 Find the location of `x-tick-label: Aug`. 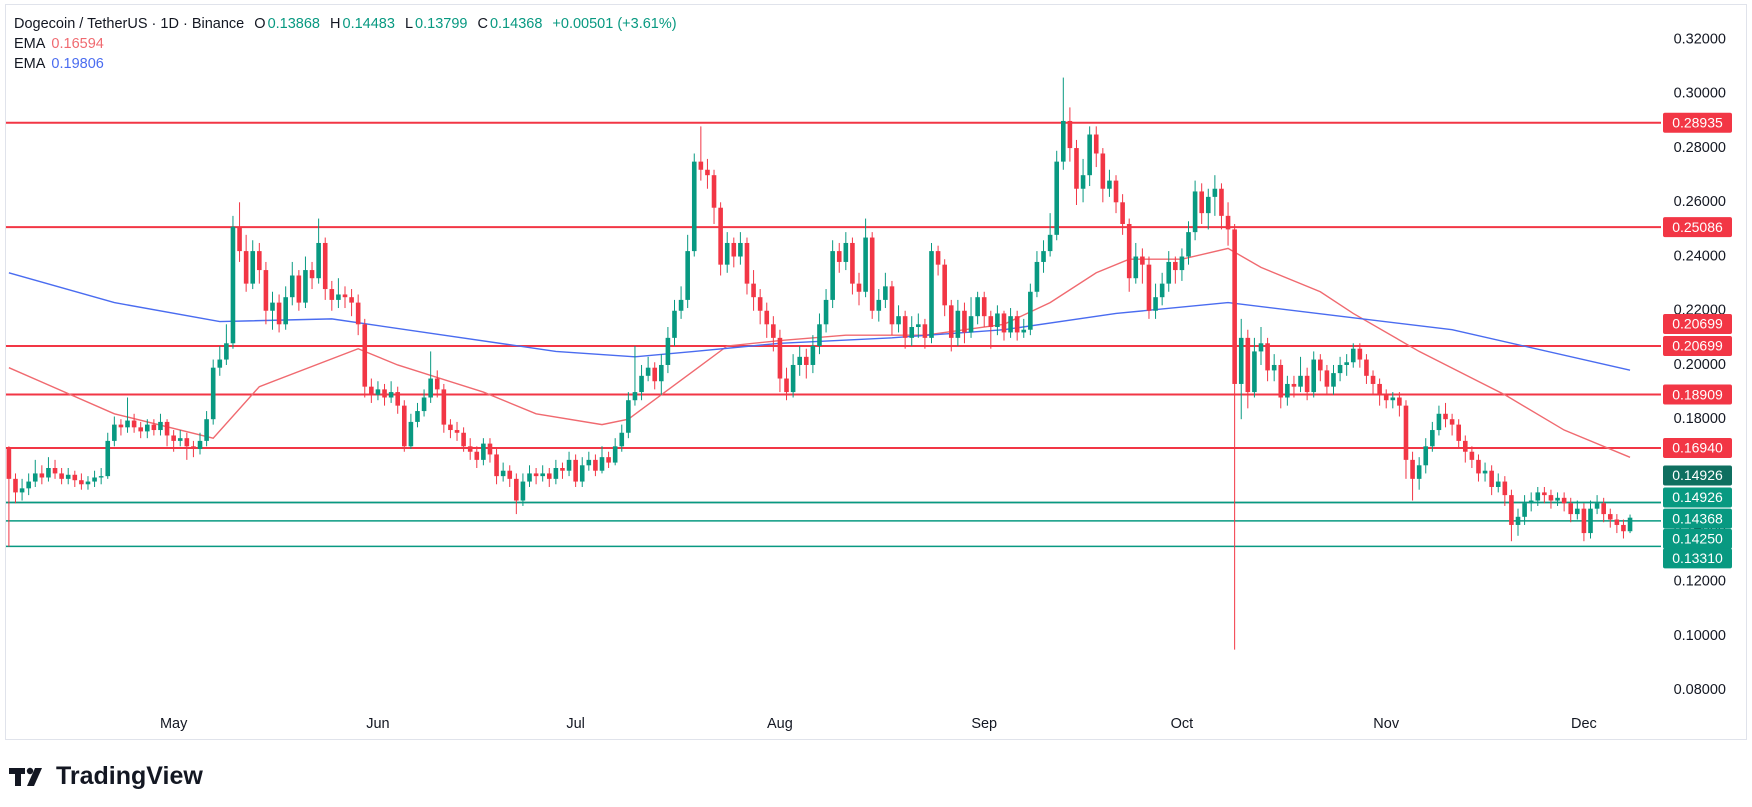

x-tick-label: Aug is located at coordinates (780, 724).